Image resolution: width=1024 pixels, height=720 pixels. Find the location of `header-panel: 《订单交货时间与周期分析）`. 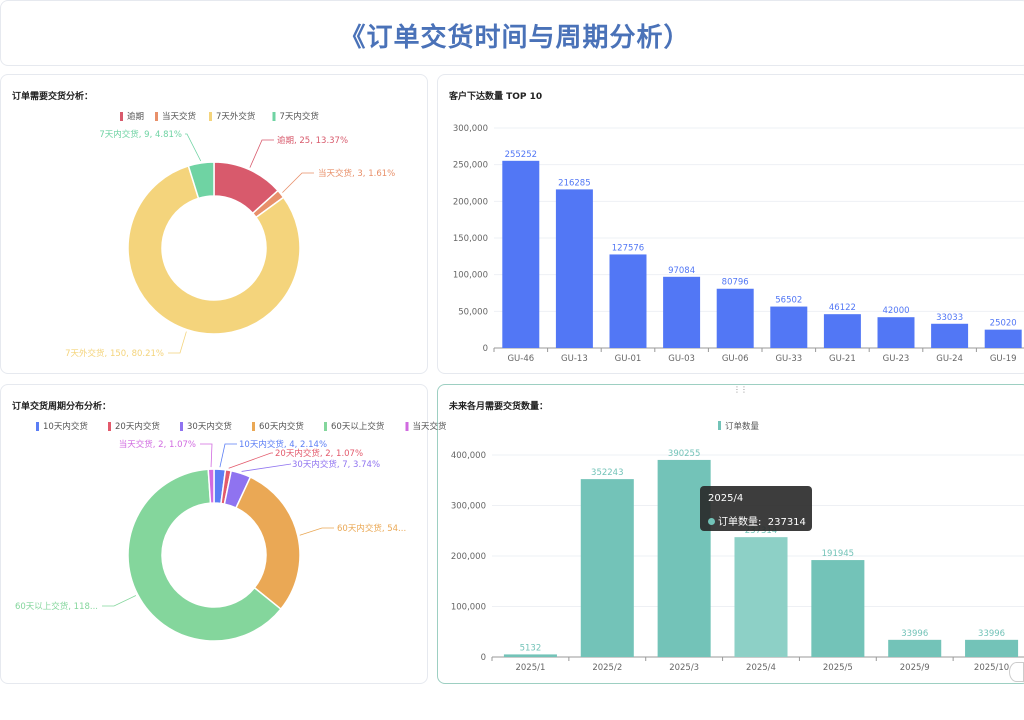

header-panel: 《订单交货时间与周期分析） is located at coordinates (512, 33).